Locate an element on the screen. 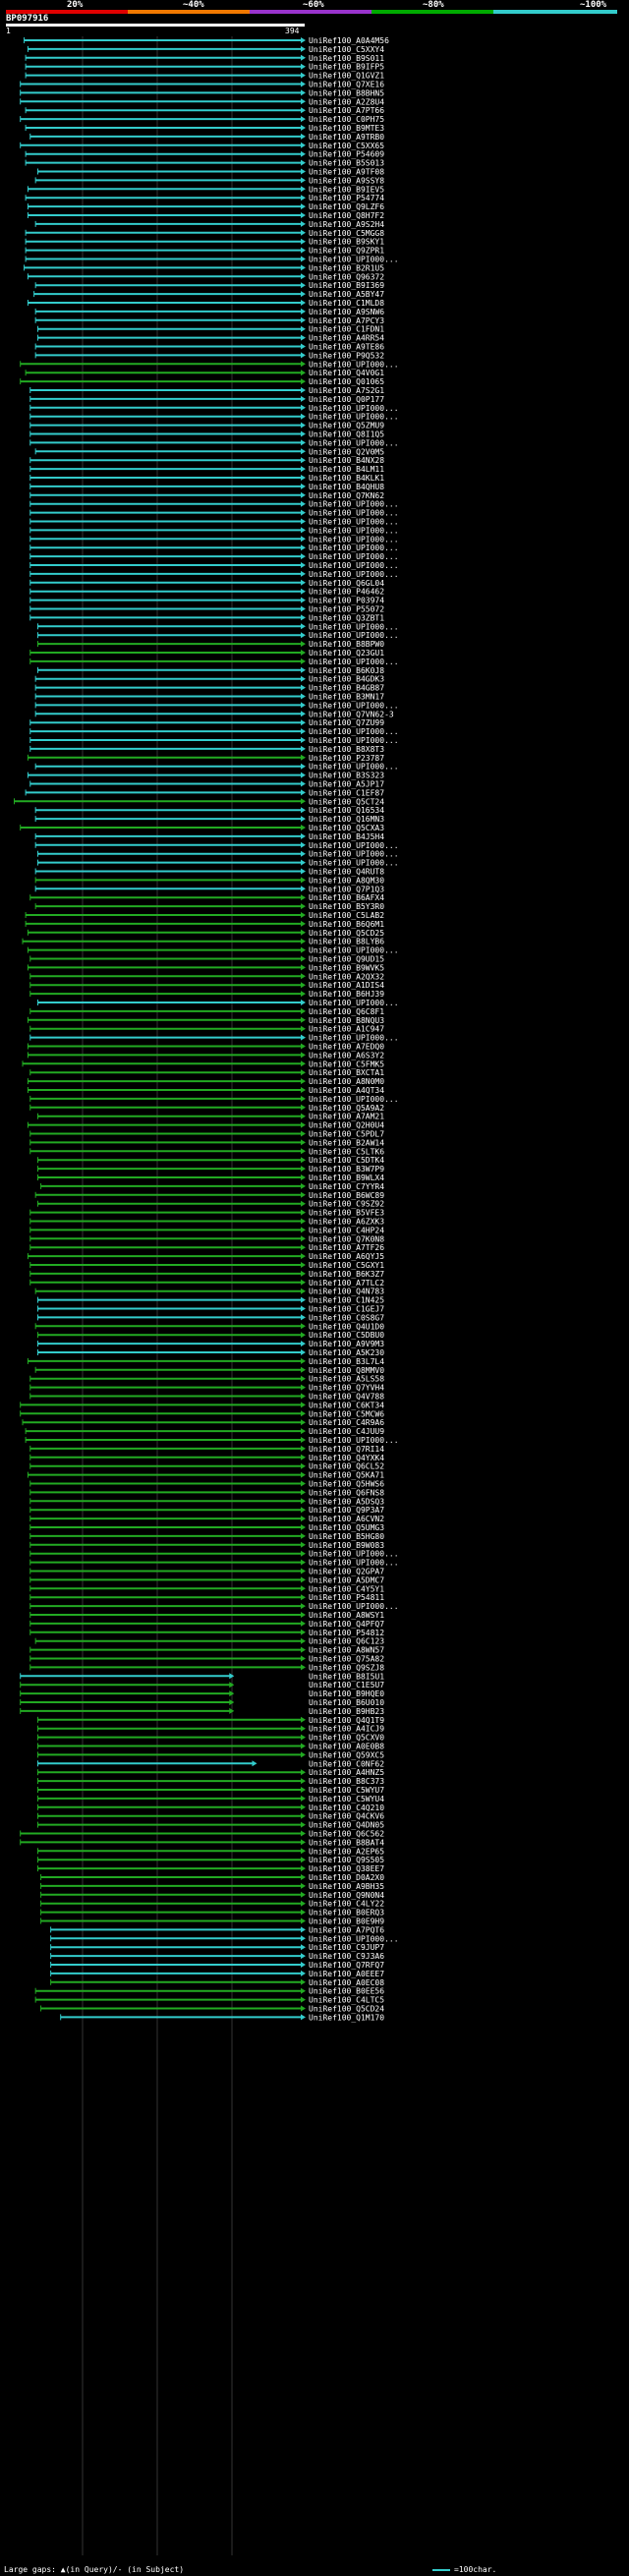 Image resolution: width=629 pixels, height=2576 pixels. hit-label: UniRef100_B6K3Z7 is located at coordinates (346, 1275).